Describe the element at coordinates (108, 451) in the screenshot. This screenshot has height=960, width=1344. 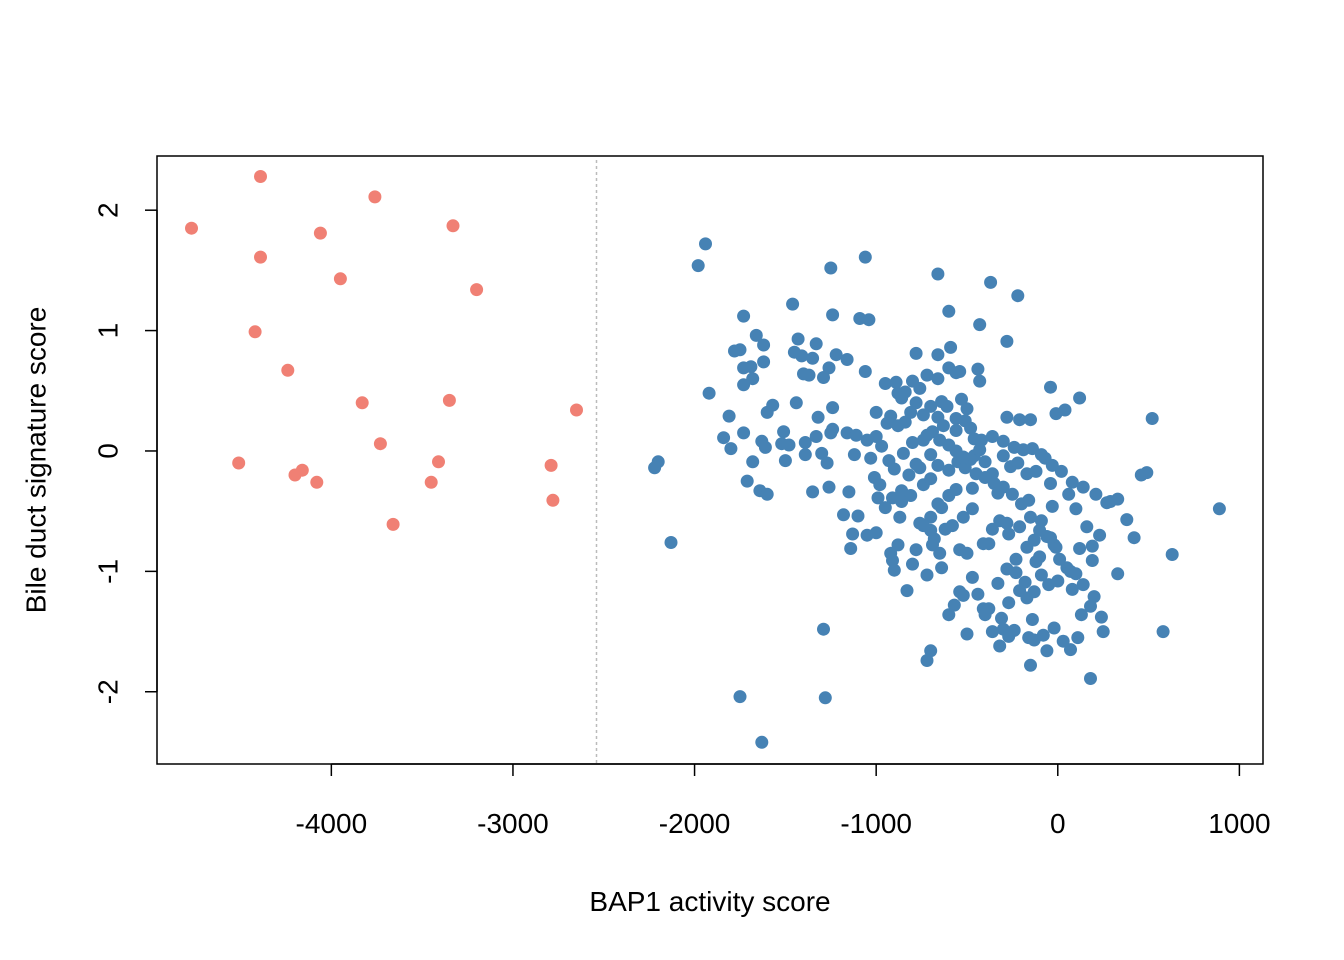
I see `y-tick-label: 0` at that location.